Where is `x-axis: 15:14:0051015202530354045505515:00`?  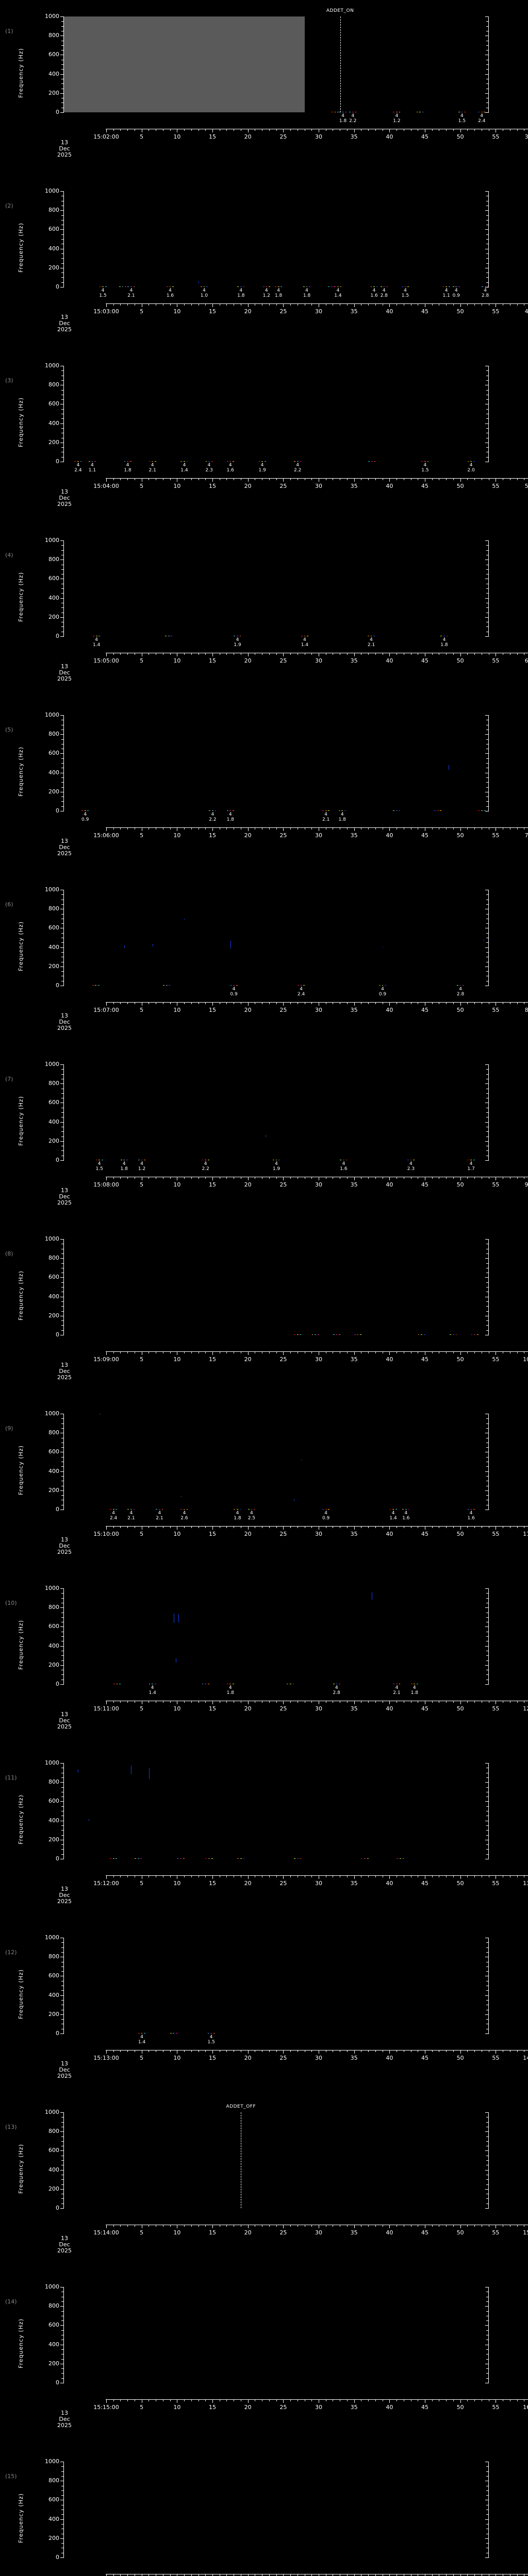
x-axis: 15:14:0051015202530354045505515:00 is located at coordinates (285, 2235).